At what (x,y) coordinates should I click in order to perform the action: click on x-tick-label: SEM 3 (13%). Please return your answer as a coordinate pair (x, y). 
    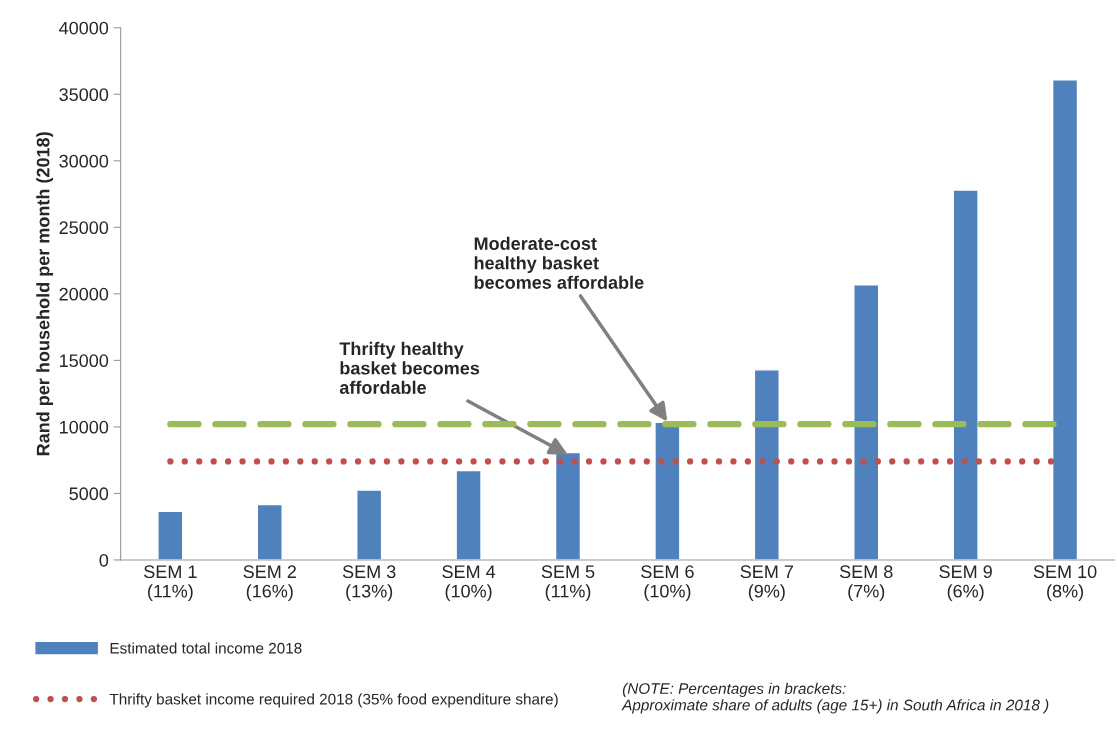
    Looking at the image, I should click on (369, 583).